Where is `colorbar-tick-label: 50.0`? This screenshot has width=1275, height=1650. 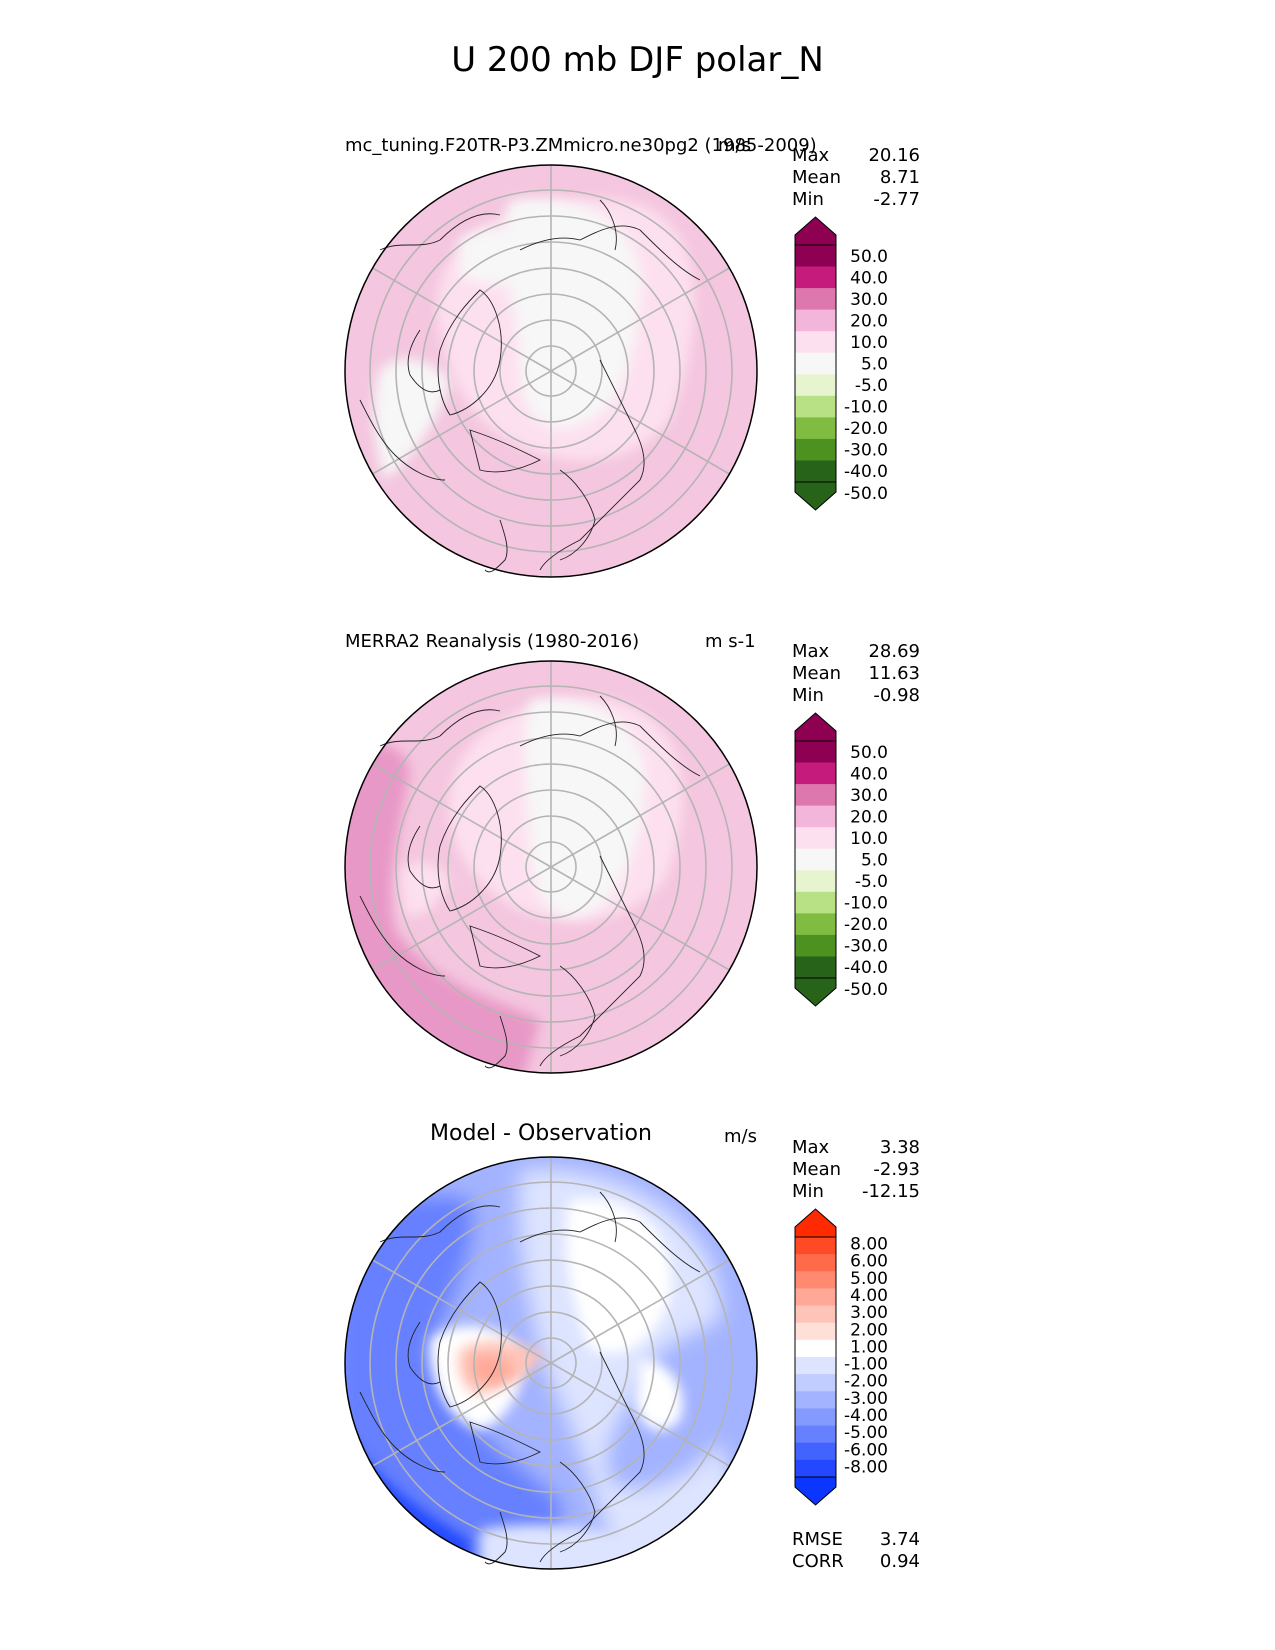 colorbar-tick-label: 50.0 is located at coordinates (869, 753).